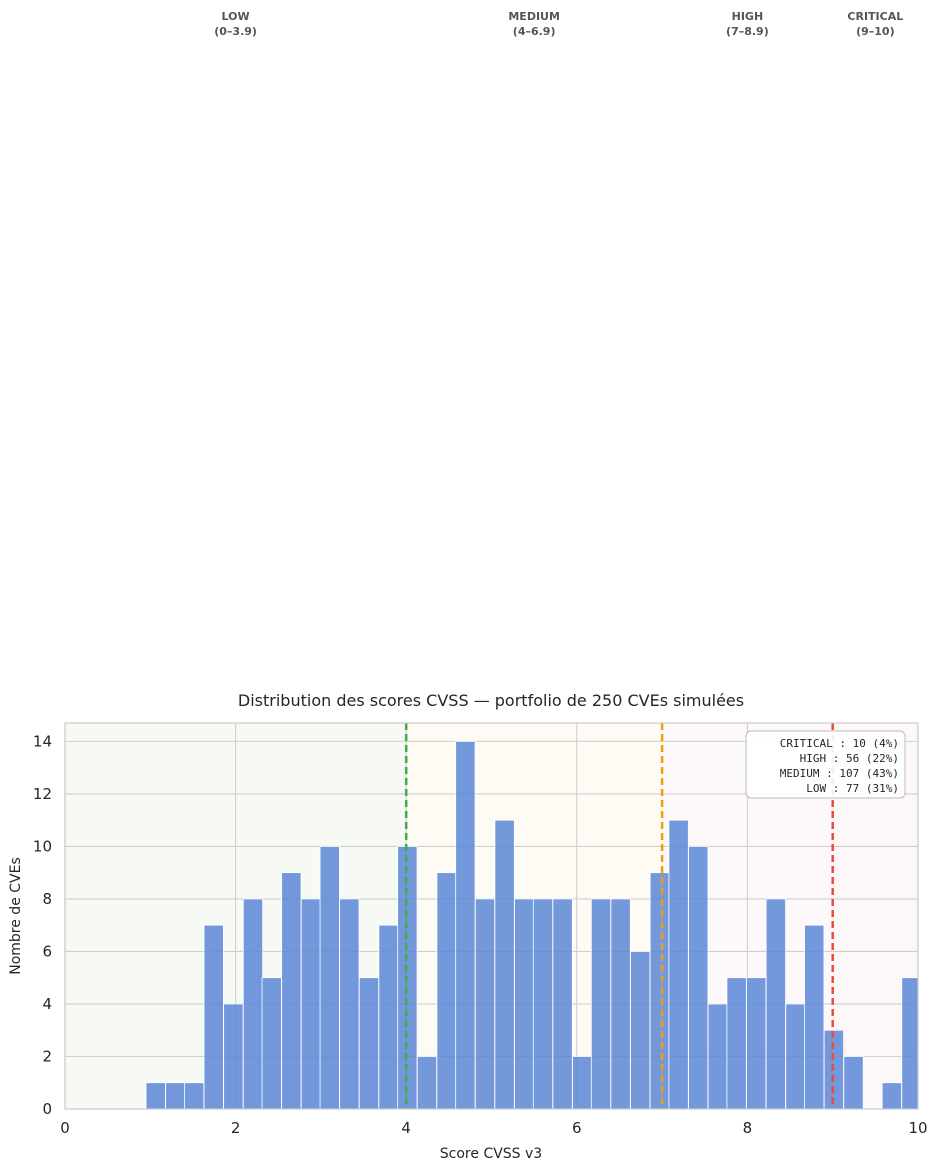 This screenshot has width=938, height=1171. I want to click on y-tick-label: 6, so click(47, 951).